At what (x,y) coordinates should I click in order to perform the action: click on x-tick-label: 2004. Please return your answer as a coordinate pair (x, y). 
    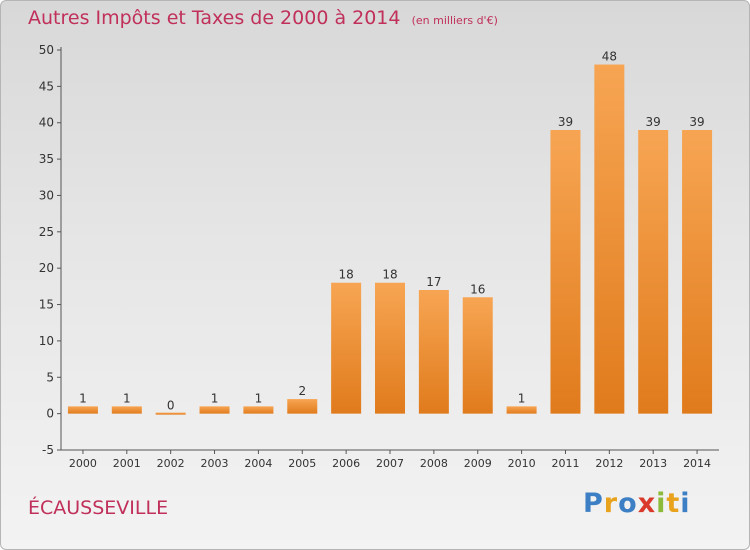
    Looking at the image, I should click on (258, 463).